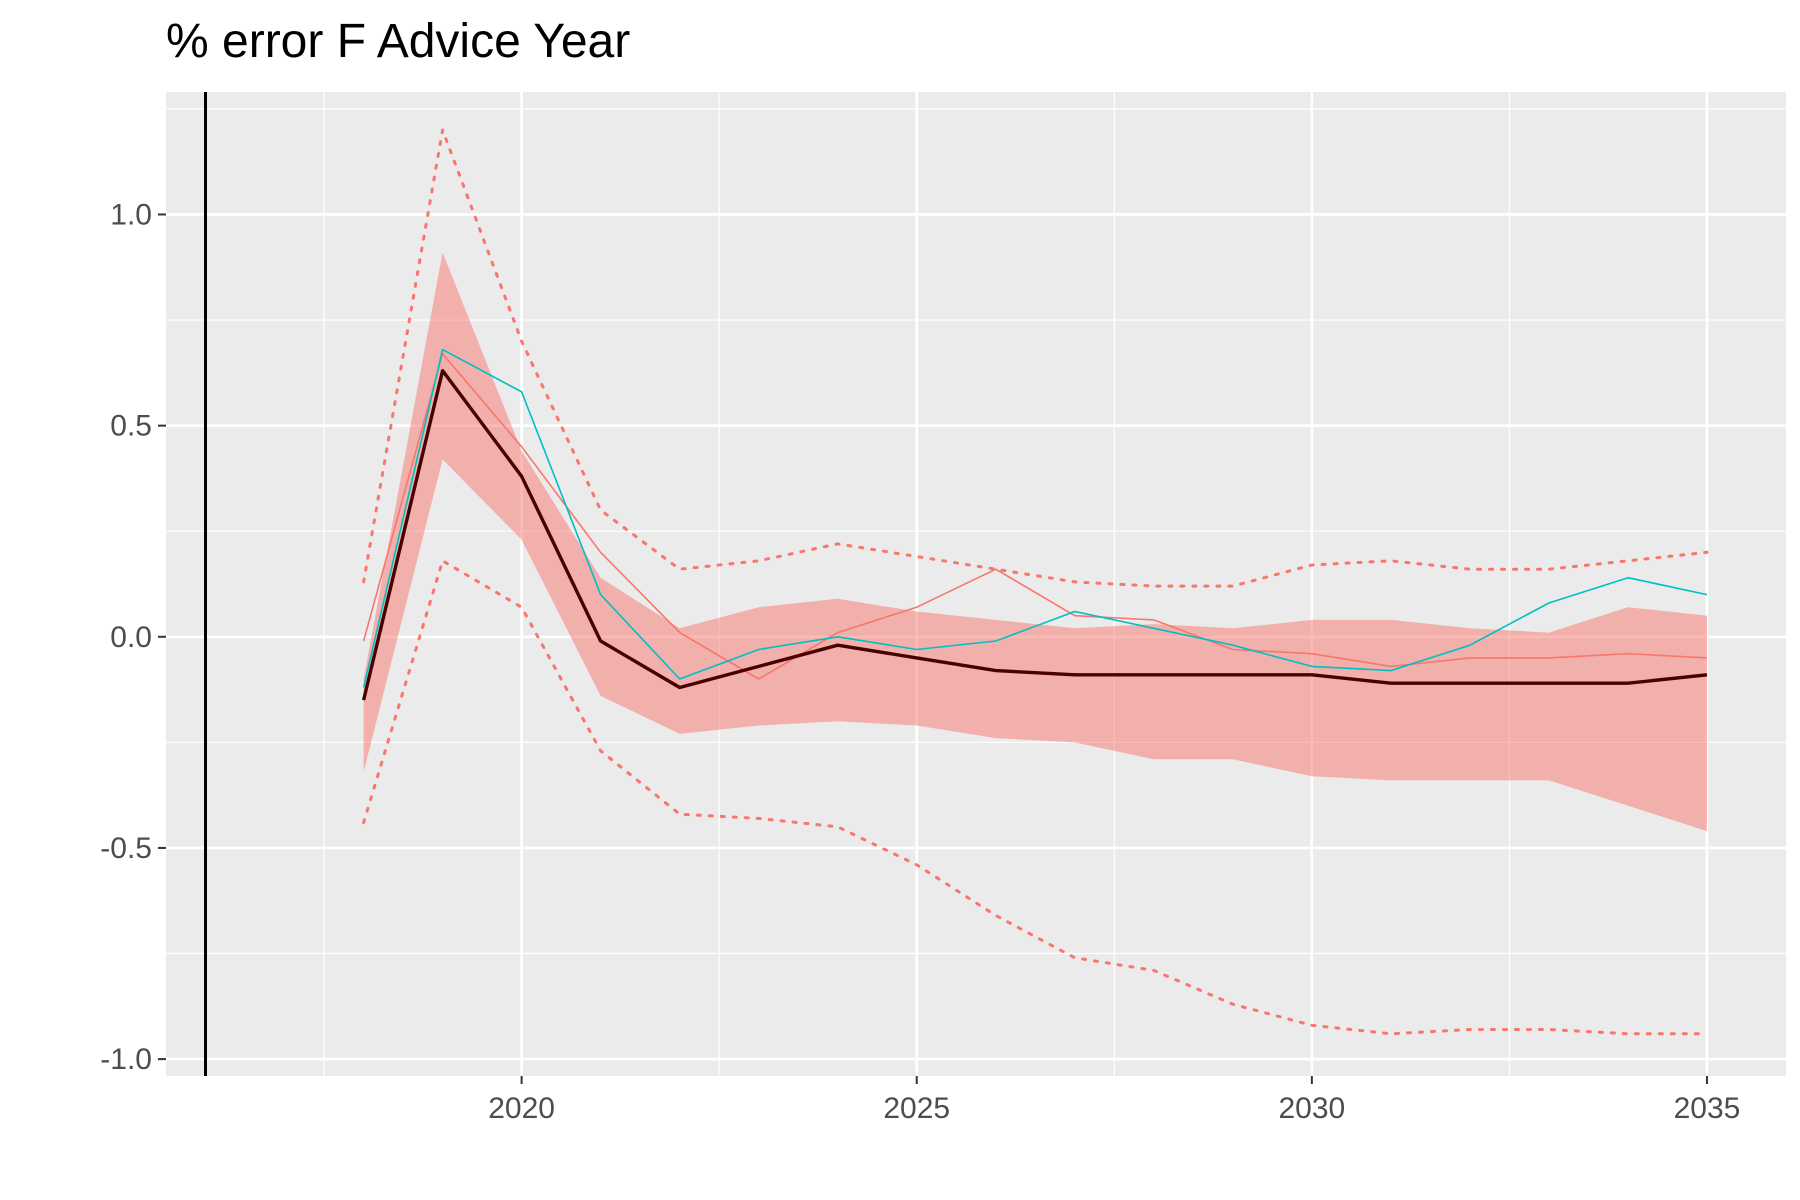 This screenshot has height=1200, width=1800. What do you see at coordinates (1707, 1108) in the screenshot?
I see `x-tick-label: 2035` at bounding box center [1707, 1108].